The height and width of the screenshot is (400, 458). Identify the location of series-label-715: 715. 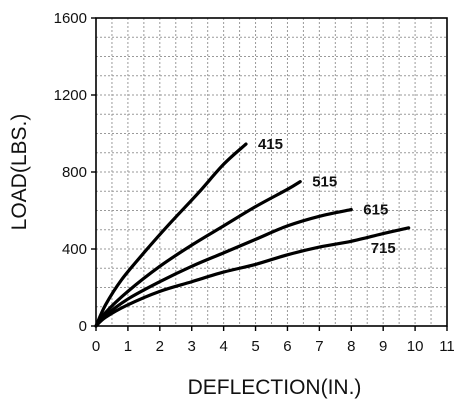
(383, 248).